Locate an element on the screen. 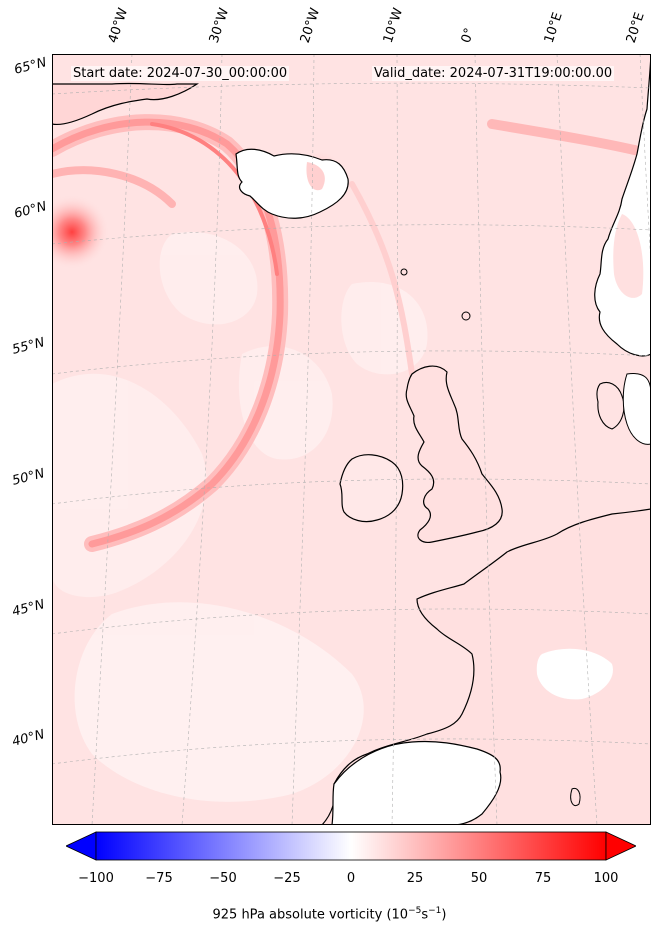 Image resolution: width=659 pixels, height=936 pixels. colorbar-label-exp1: −5 is located at coordinates (415, 911).